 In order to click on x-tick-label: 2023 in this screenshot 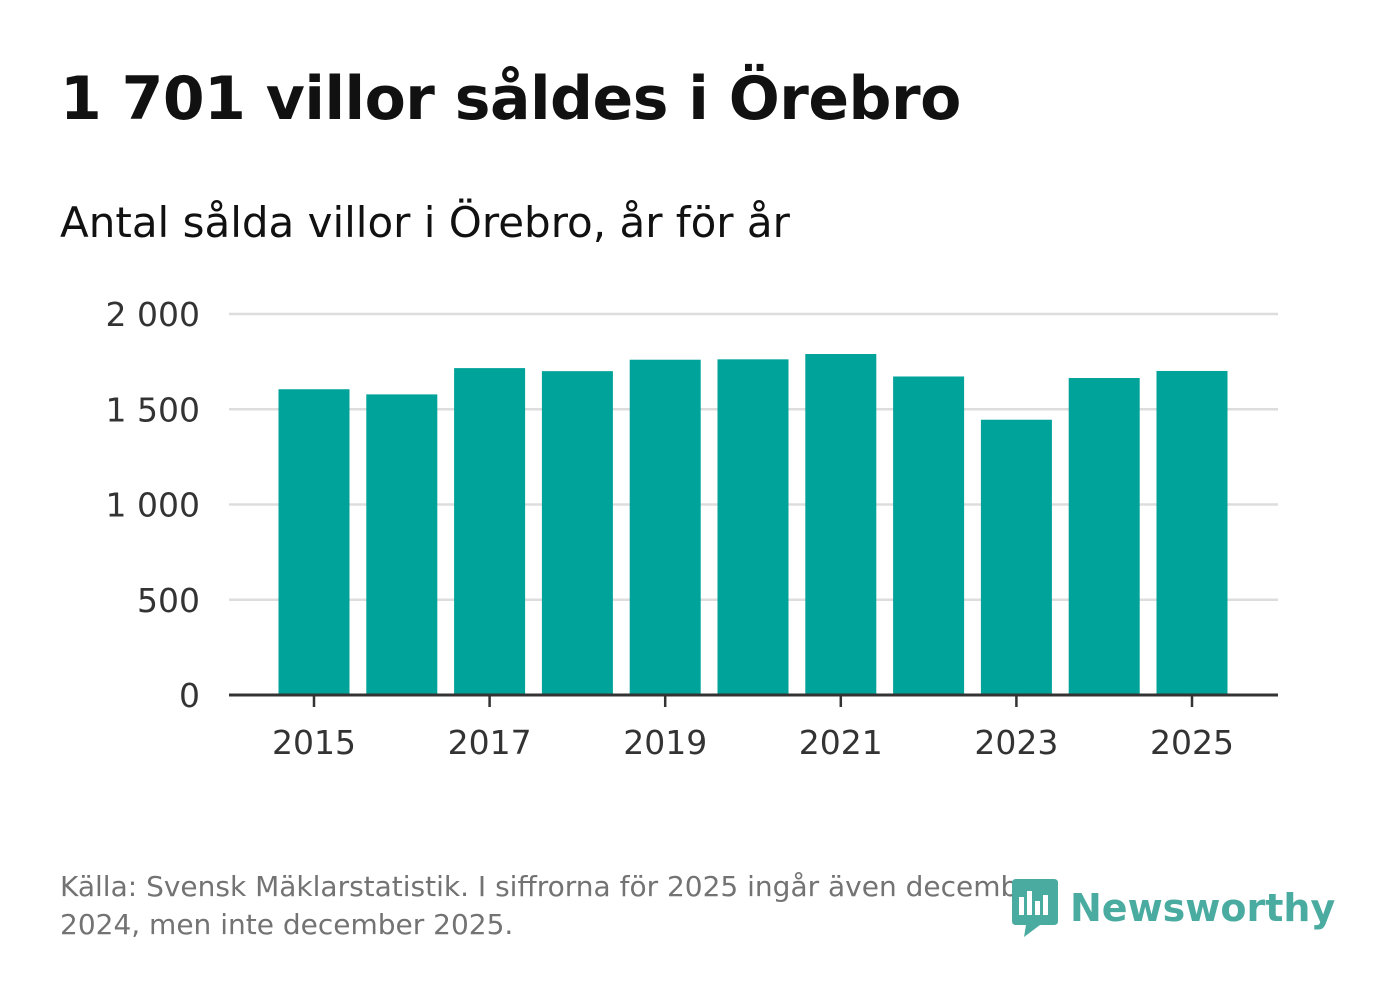, I will do `click(1016, 742)`.